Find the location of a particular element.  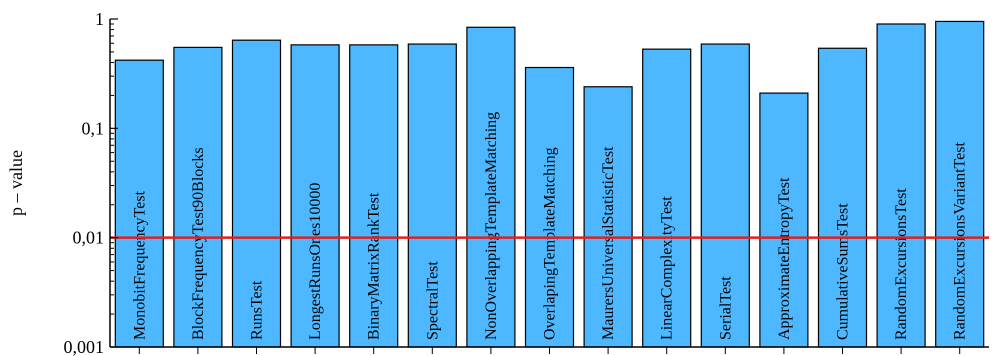

bar-label-13: CumulativeSumsTest is located at coordinates (843, 271).